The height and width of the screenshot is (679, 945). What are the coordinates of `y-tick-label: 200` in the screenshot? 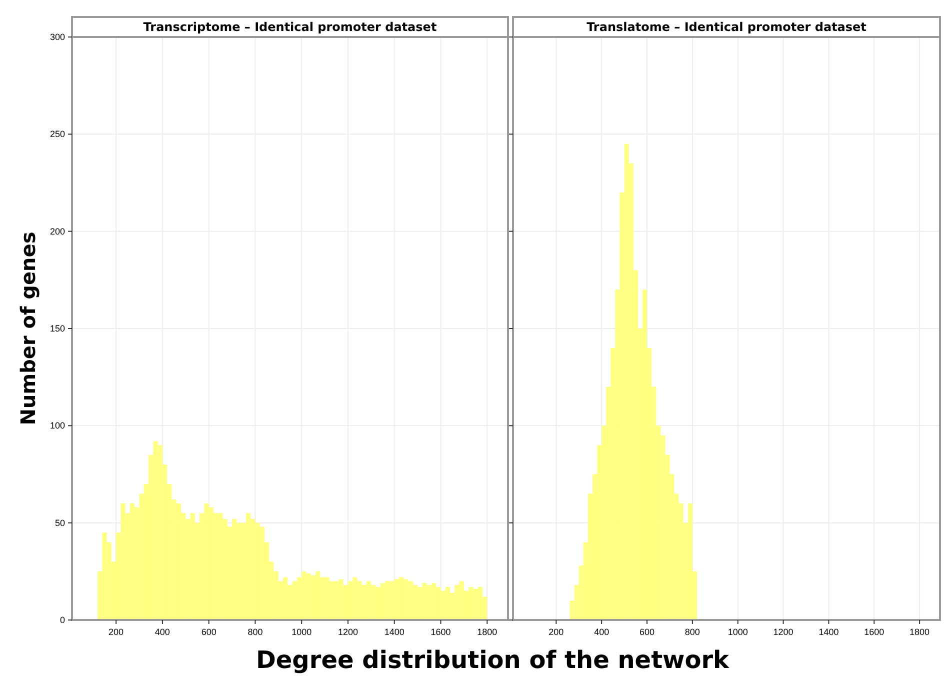 It's located at (57, 231).